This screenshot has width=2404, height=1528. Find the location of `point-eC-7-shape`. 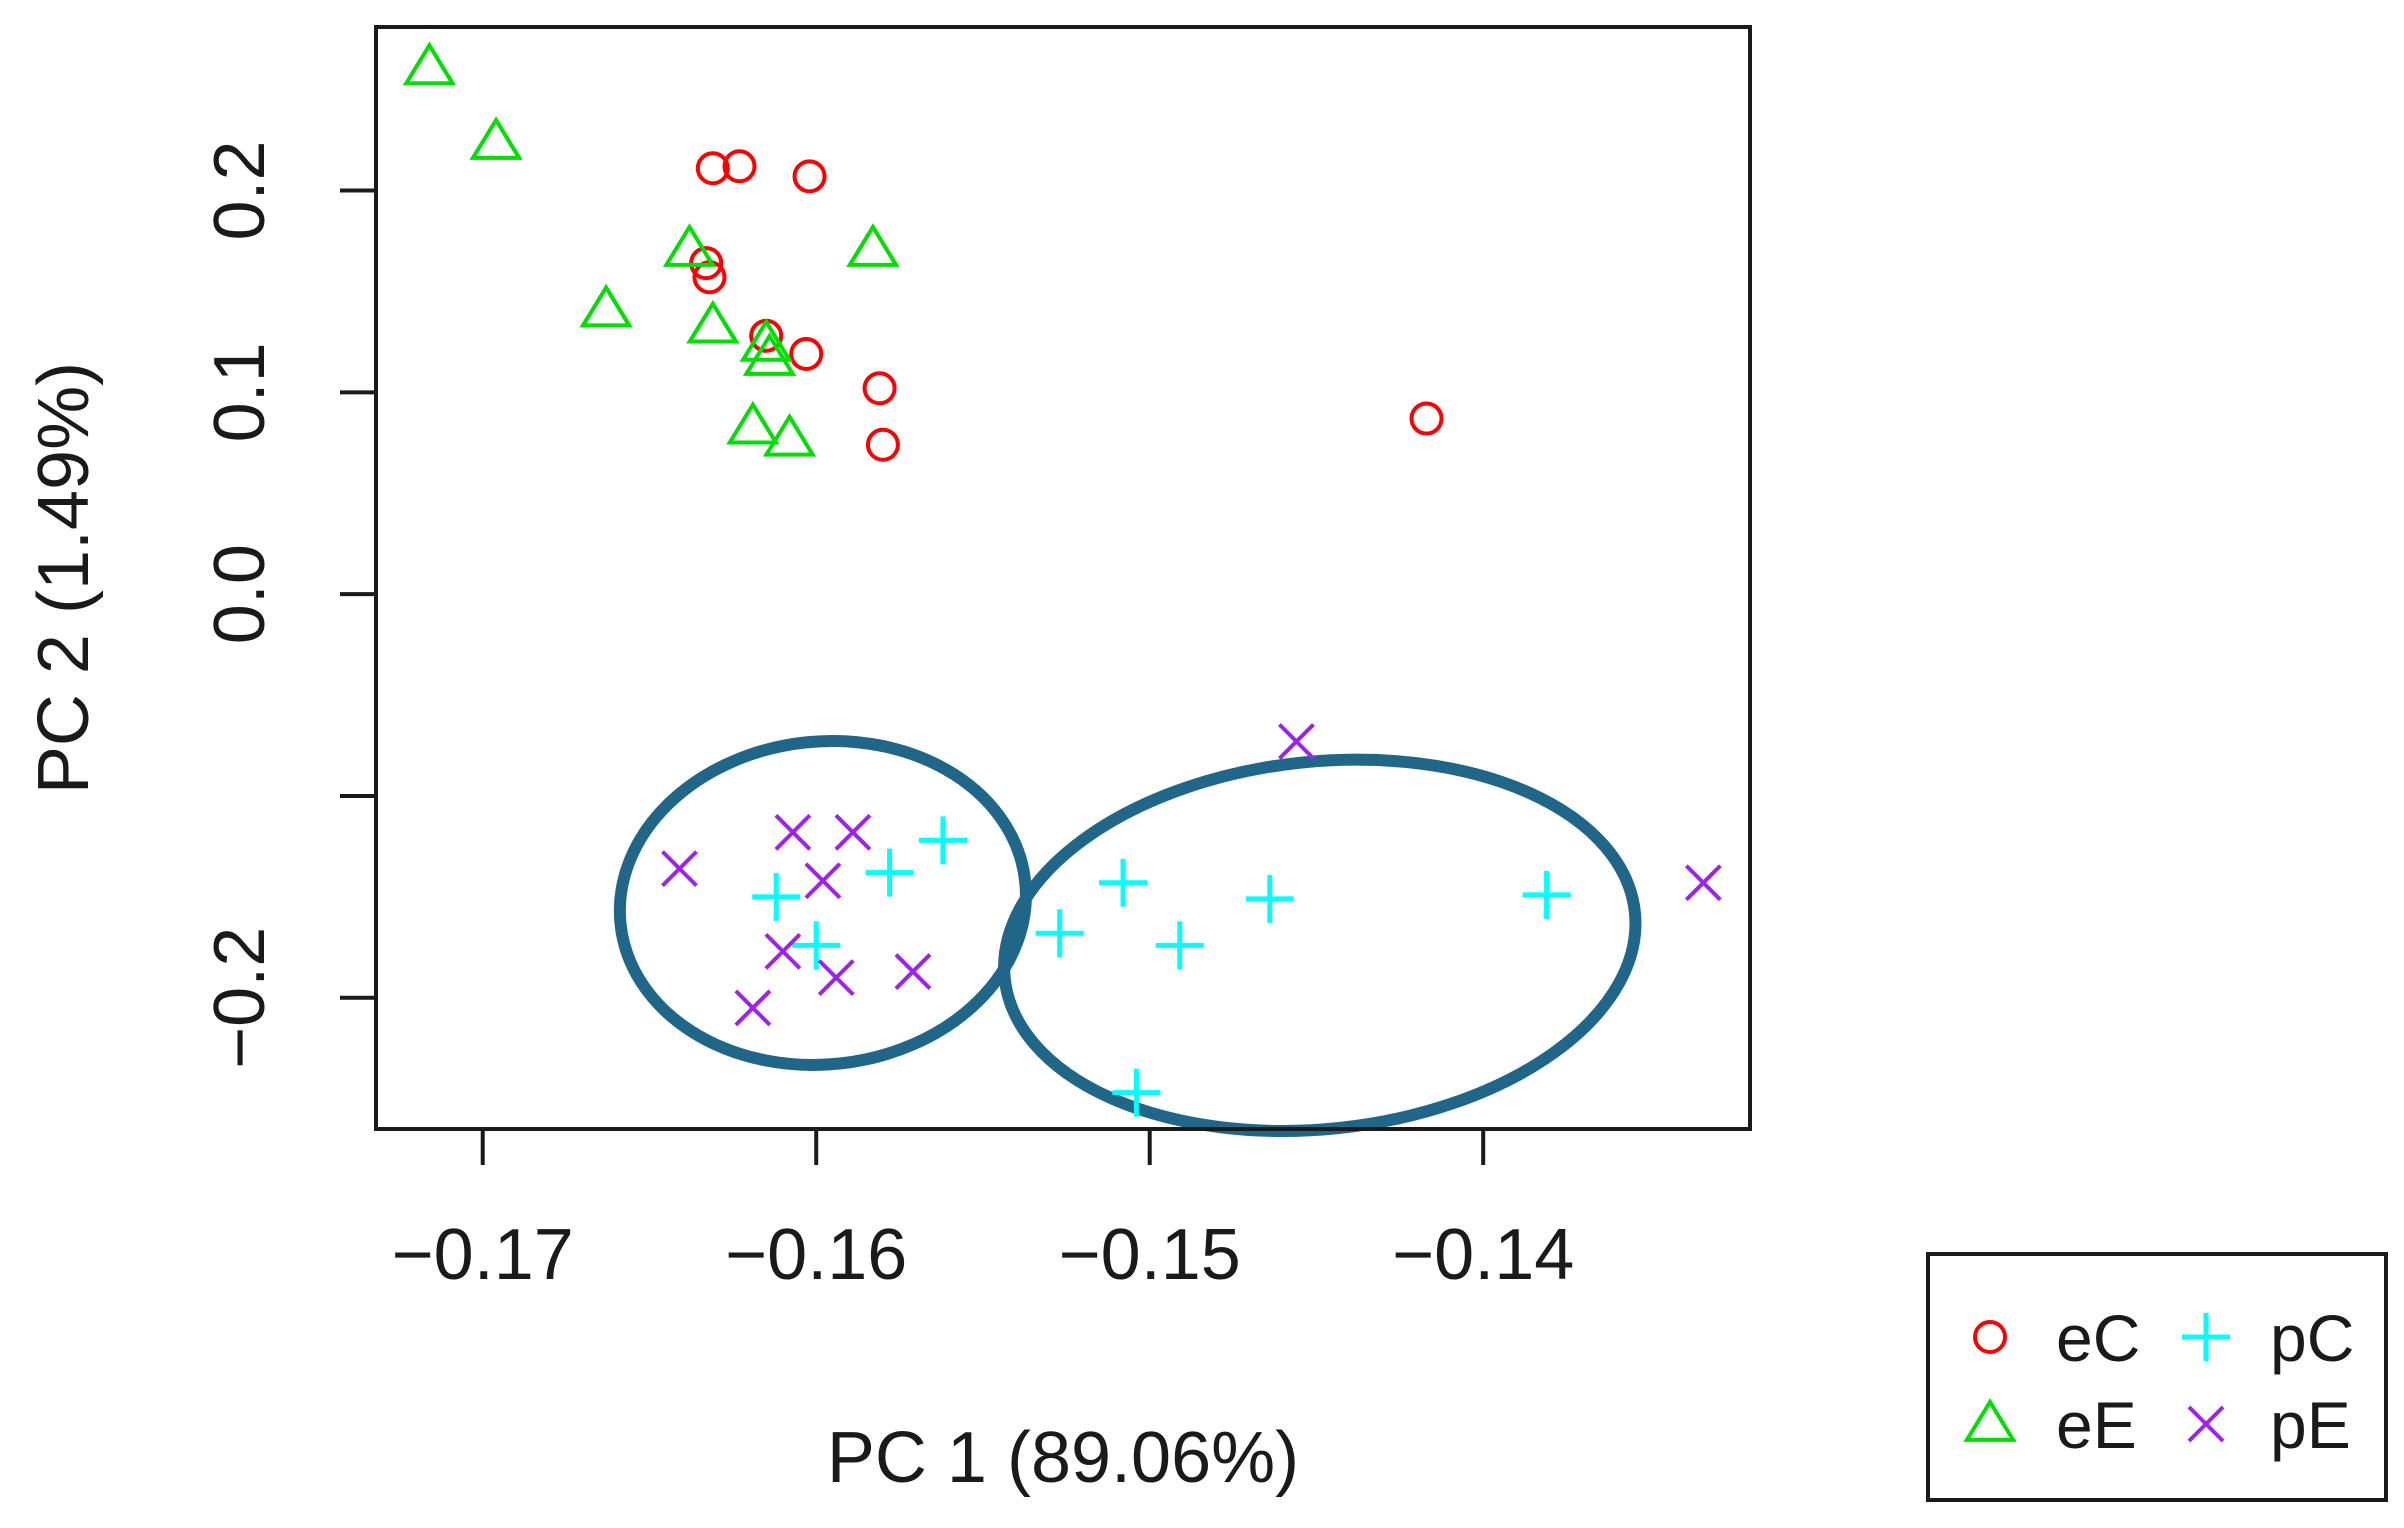

point-eC-7-shape is located at coordinates (806, 353).